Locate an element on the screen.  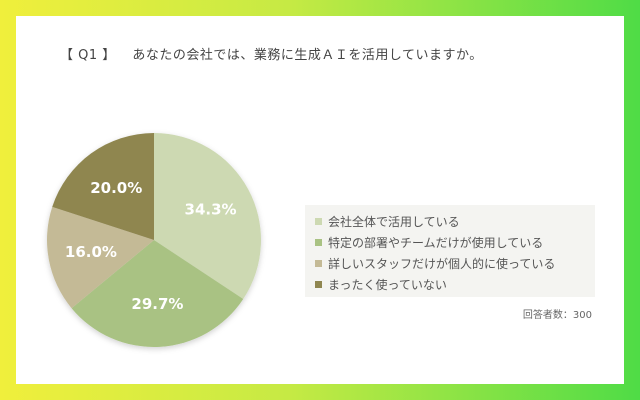
legend-item: 詳しいスタッフだけが個人的に使っている is located at coordinates (435, 263).